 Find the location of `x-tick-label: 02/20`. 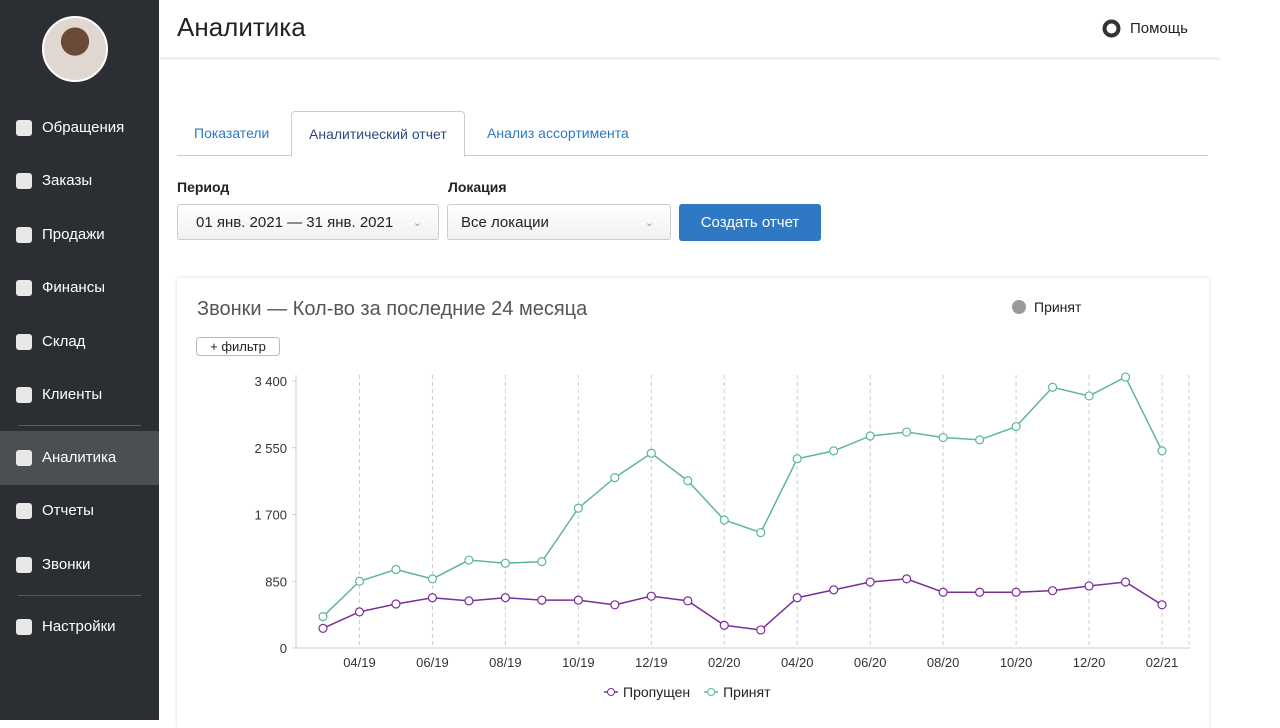

x-tick-label: 02/20 is located at coordinates (724, 662).